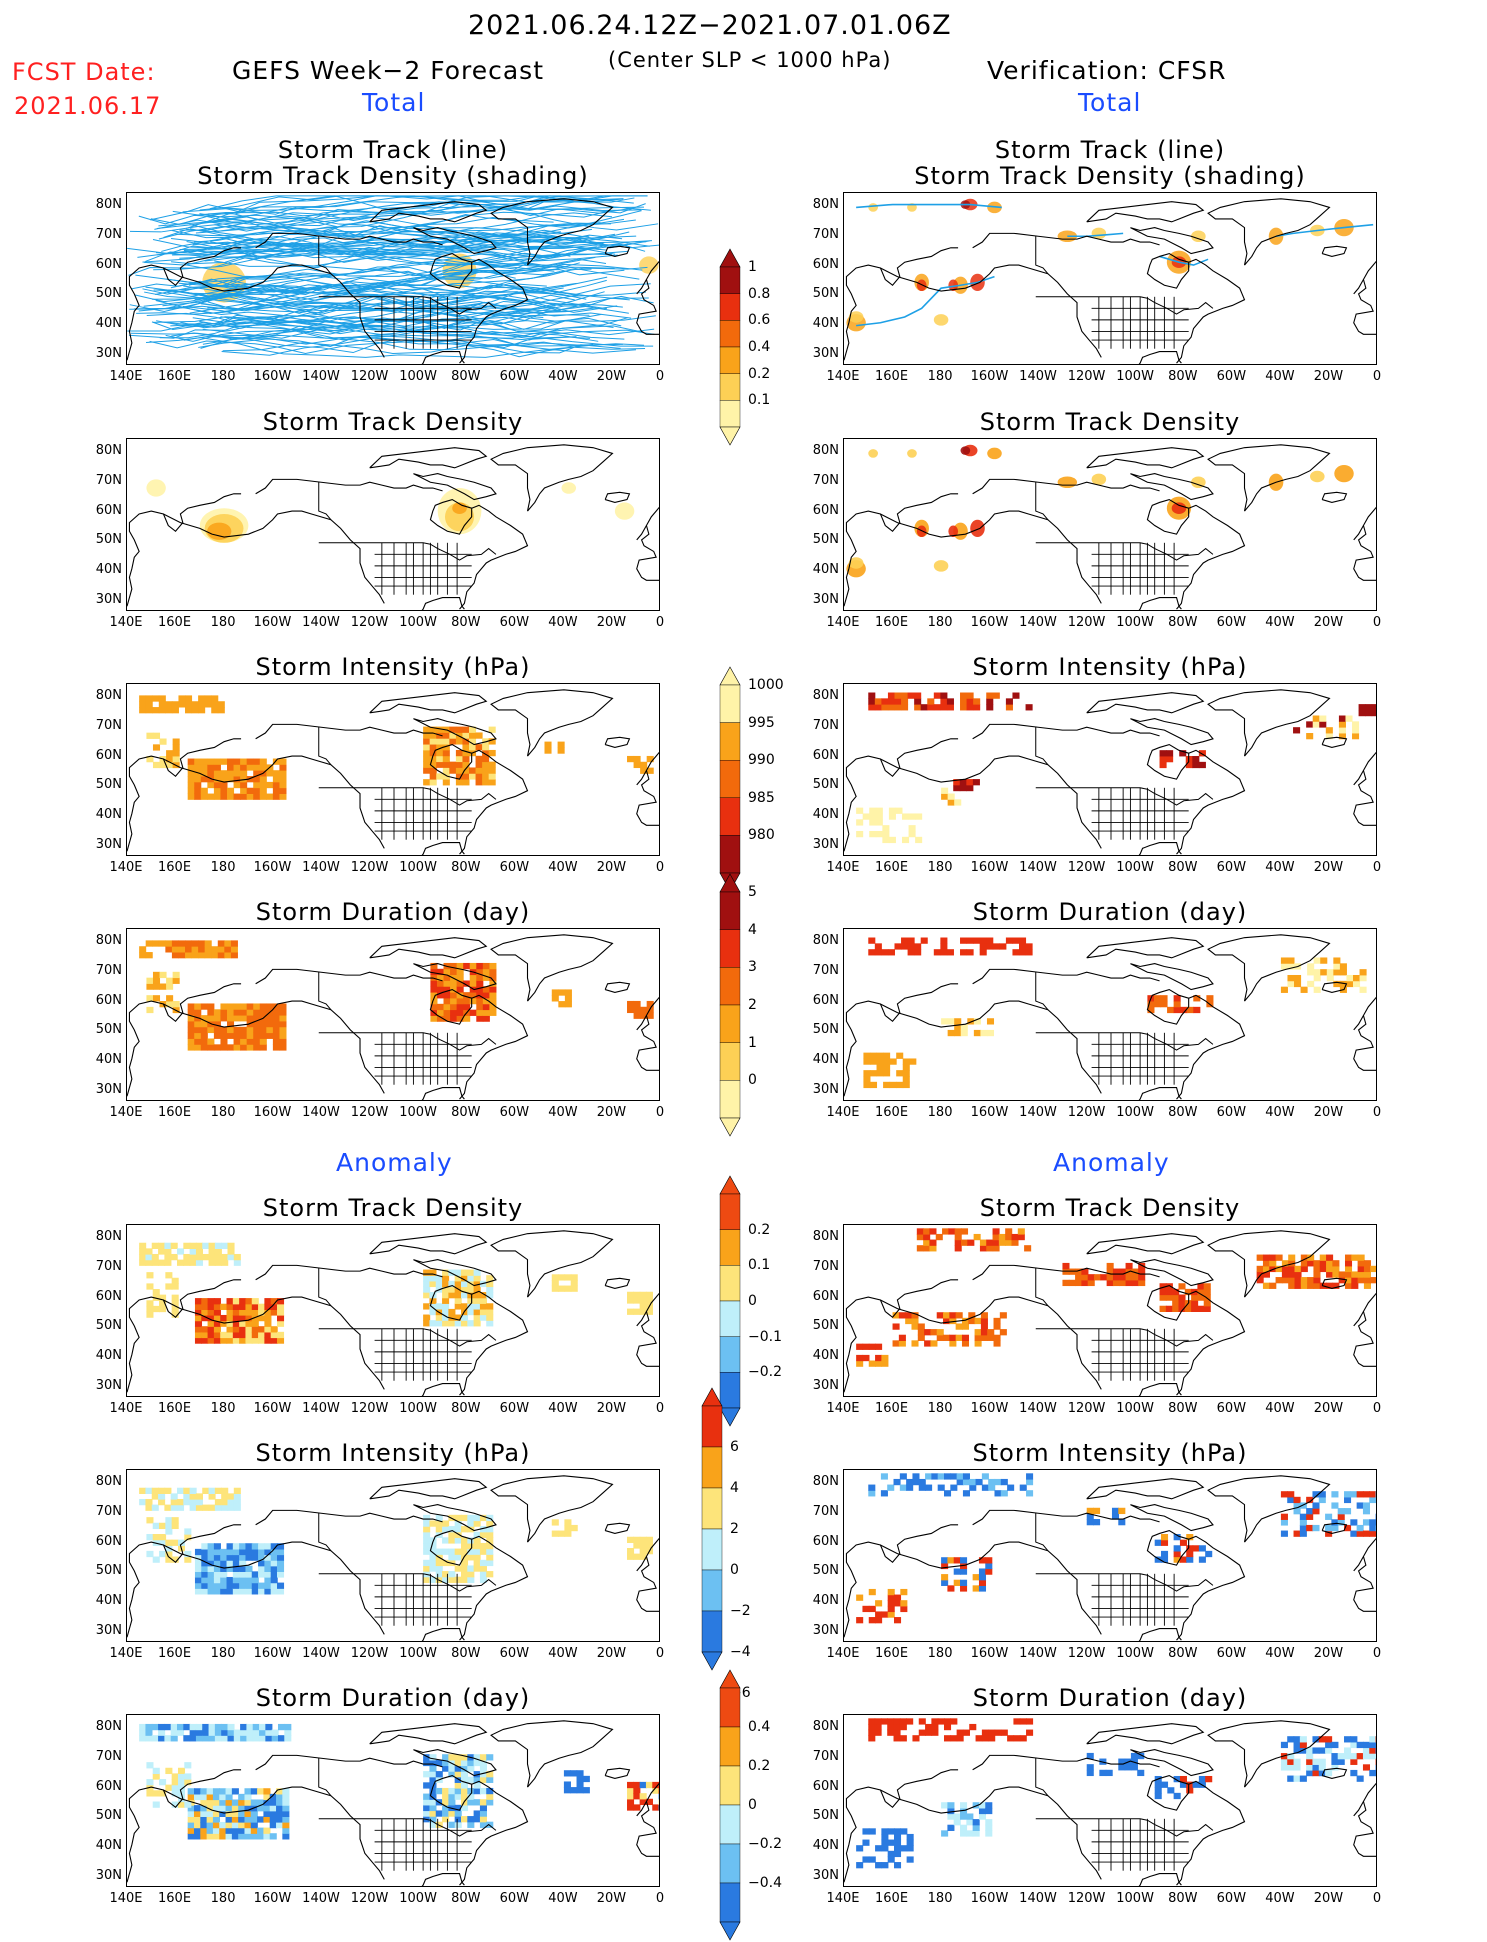  I want to click on colorbar-label: −0.1, so click(765, 1337).